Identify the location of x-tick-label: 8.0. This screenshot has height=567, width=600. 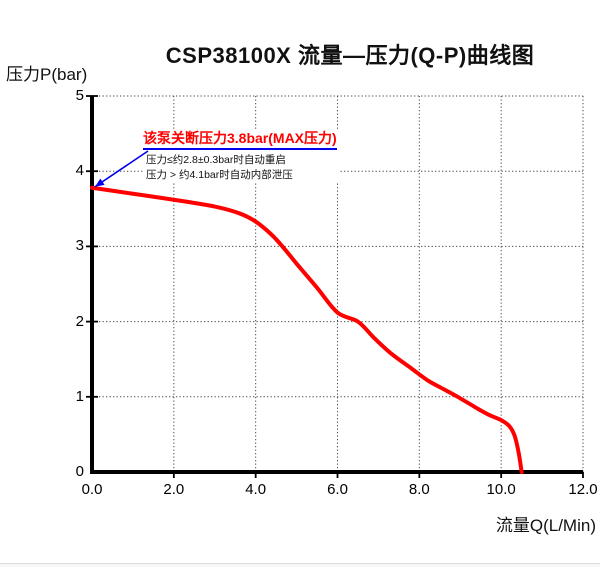
(419, 489).